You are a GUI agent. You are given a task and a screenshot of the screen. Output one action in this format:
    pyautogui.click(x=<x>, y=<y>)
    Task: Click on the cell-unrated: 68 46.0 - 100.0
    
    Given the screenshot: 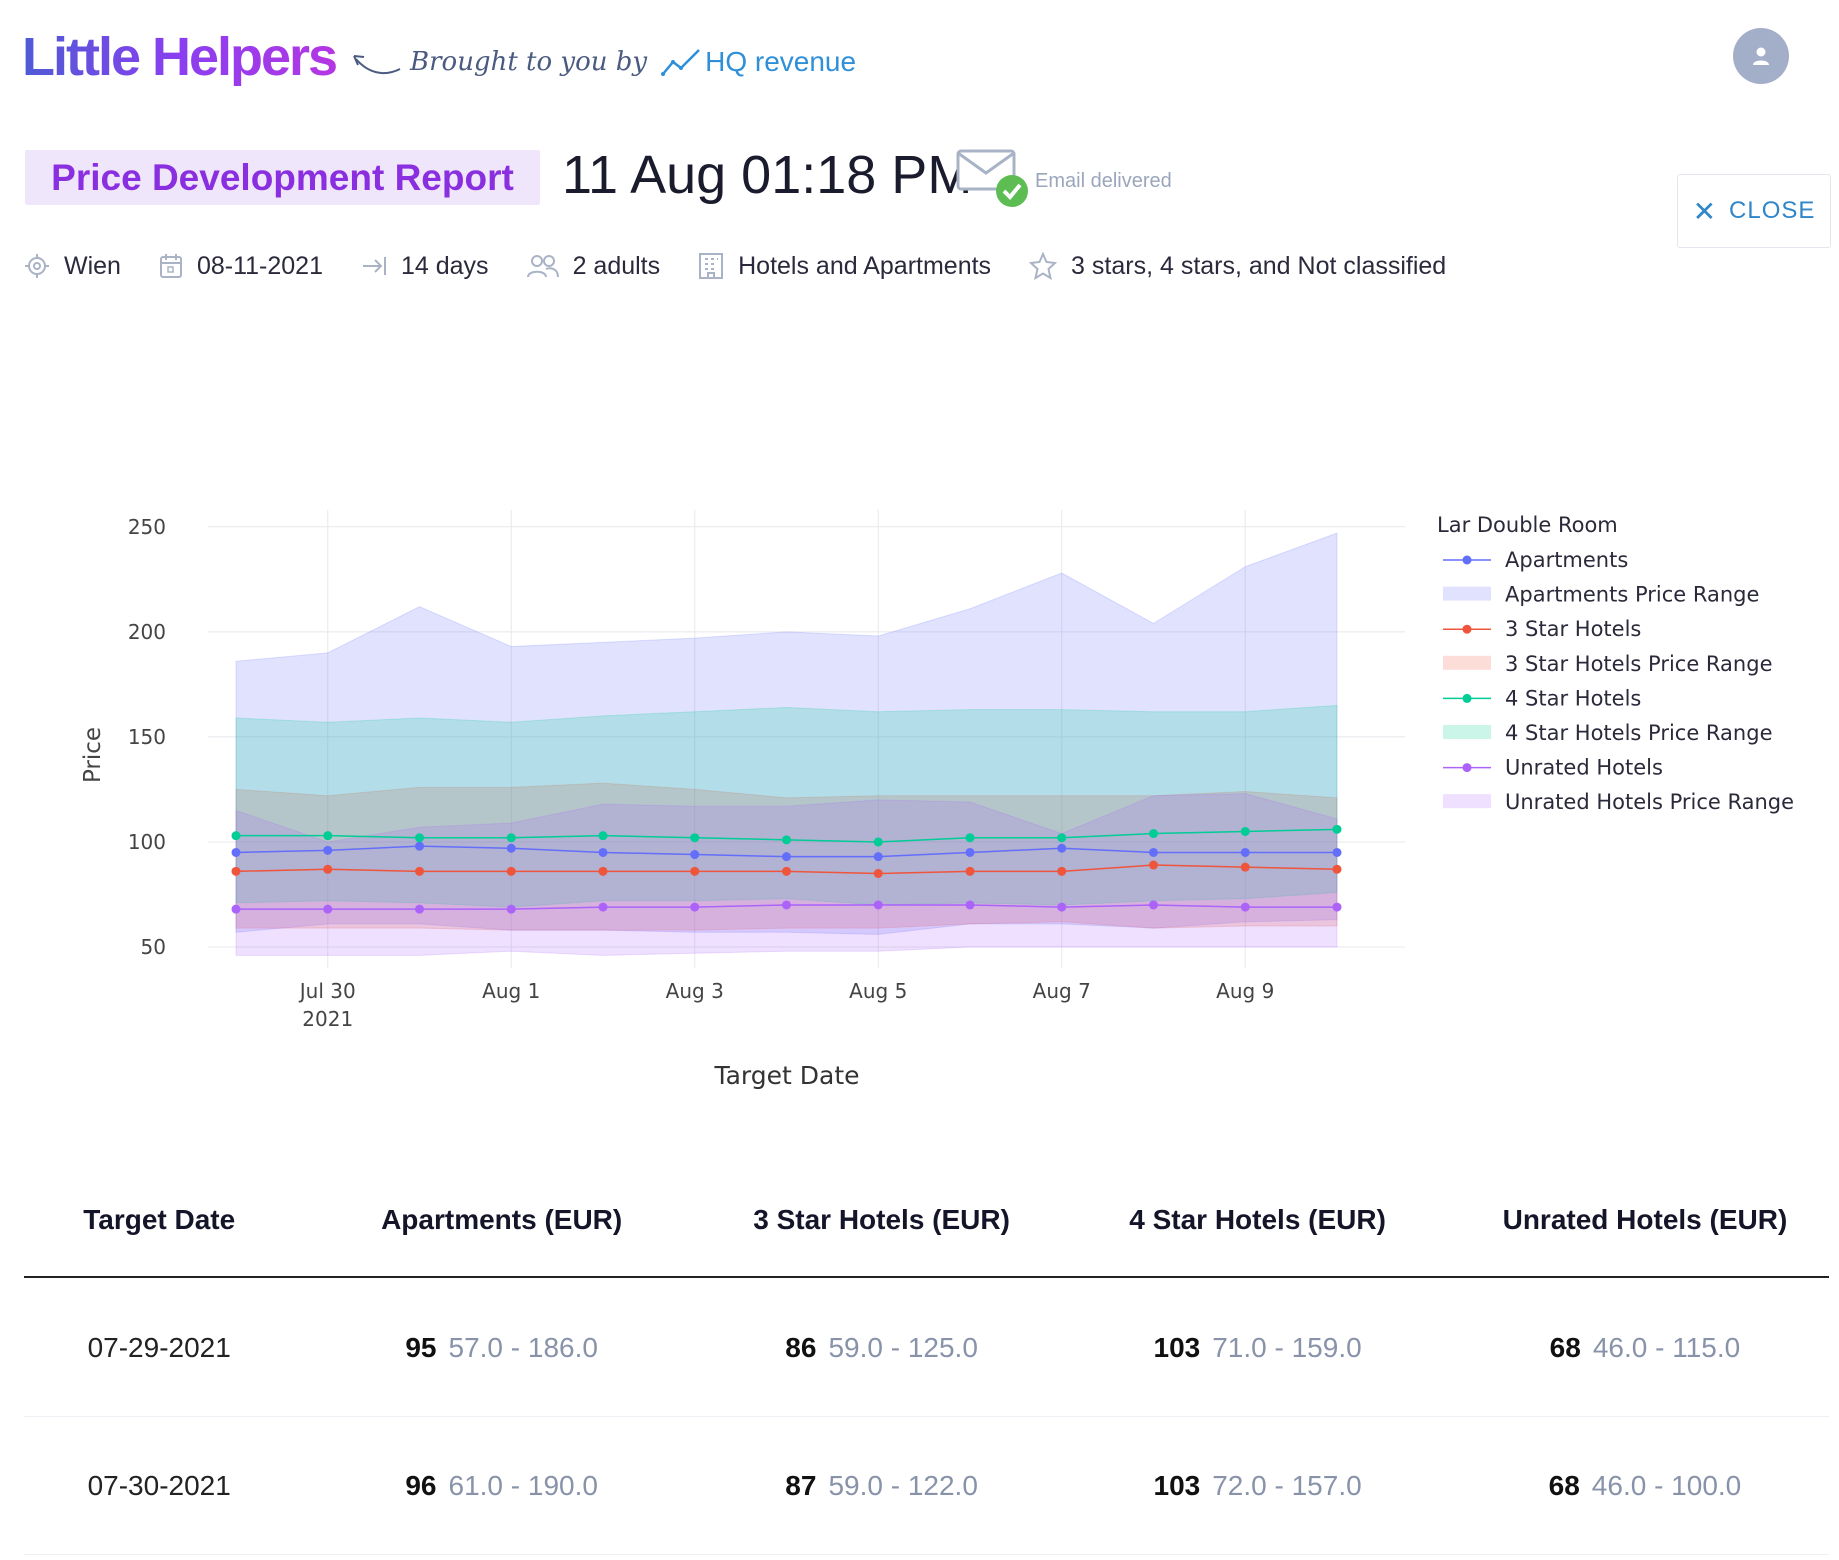 What is the action you would take?
    pyautogui.click(x=1645, y=1486)
    